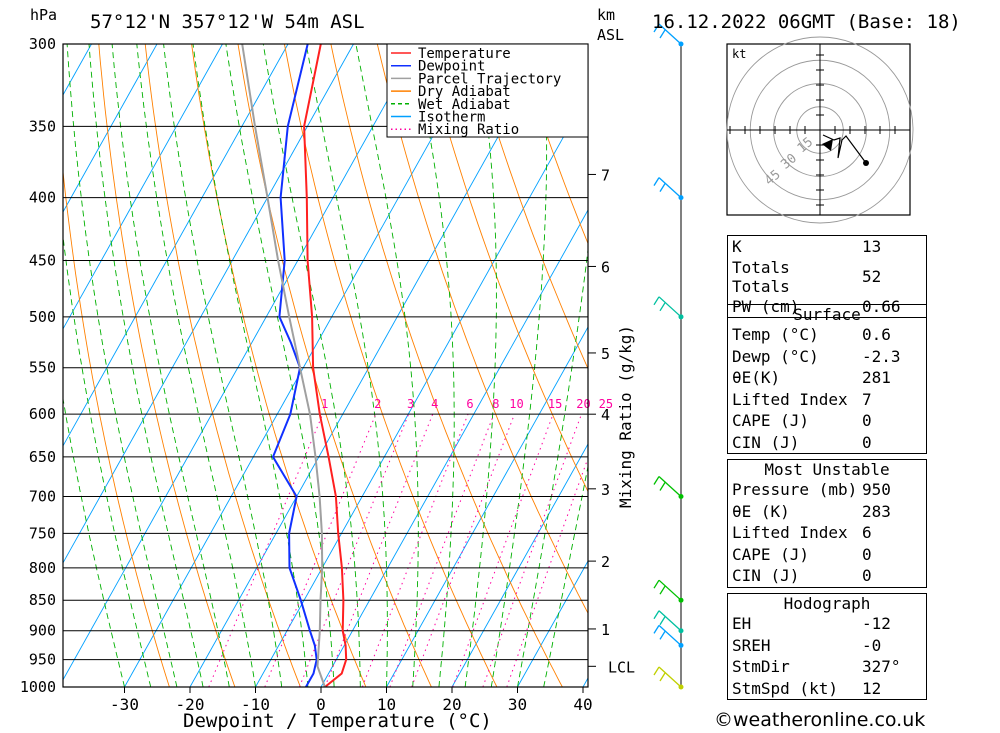  What do you see at coordinates (582, 704) in the screenshot?
I see `x-tick-label: 40` at bounding box center [582, 704].